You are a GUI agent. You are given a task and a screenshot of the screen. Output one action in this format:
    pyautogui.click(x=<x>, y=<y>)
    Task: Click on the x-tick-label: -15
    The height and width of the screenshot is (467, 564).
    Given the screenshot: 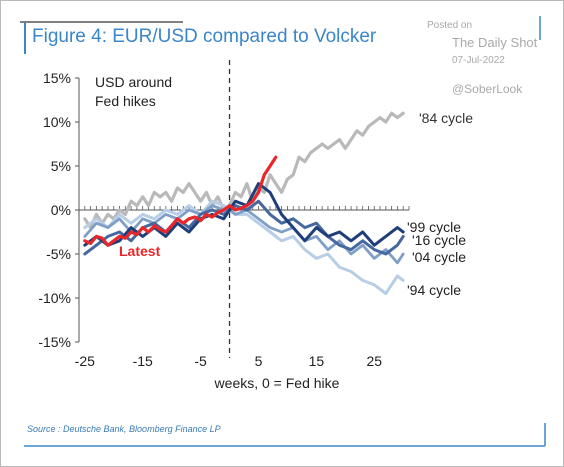 What is the action you would take?
    pyautogui.click(x=143, y=361)
    